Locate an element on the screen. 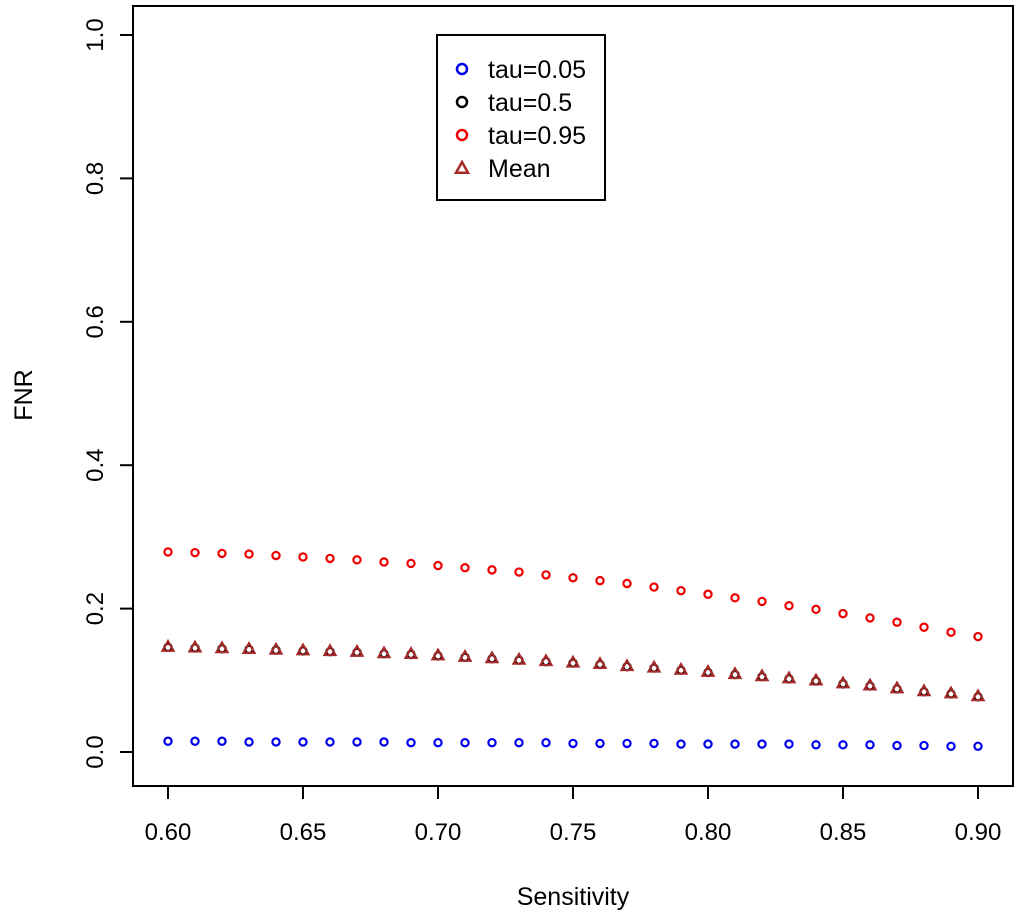 The height and width of the screenshot is (914, 1024). legend-label-tau-0-5: tau=0.5 is located at coordinates (530, 103).